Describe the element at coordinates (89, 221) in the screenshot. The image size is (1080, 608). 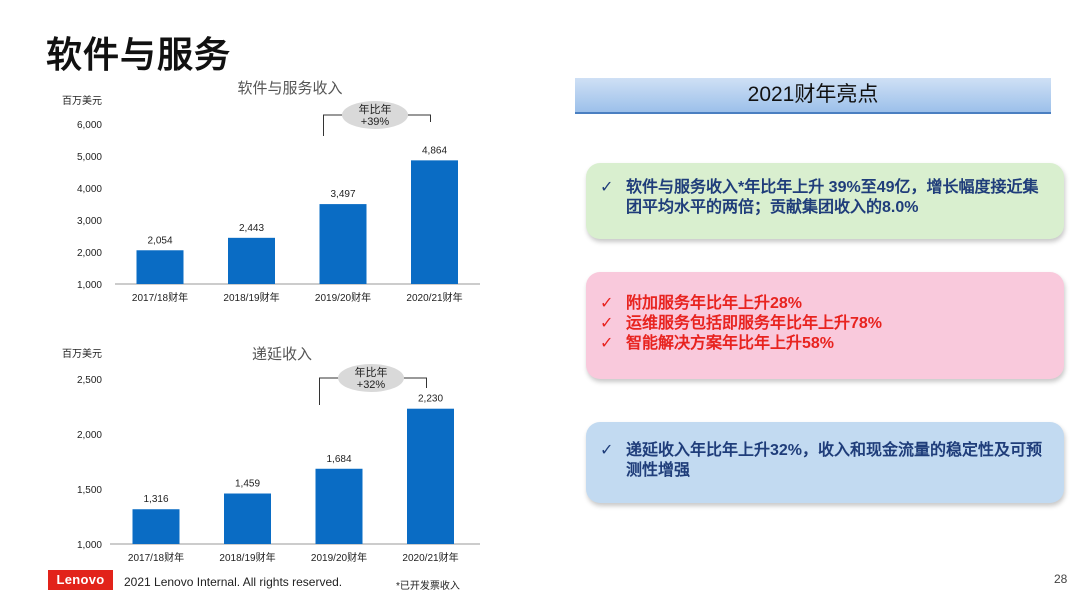
I see `y-tick-label: 3,000` at that location.